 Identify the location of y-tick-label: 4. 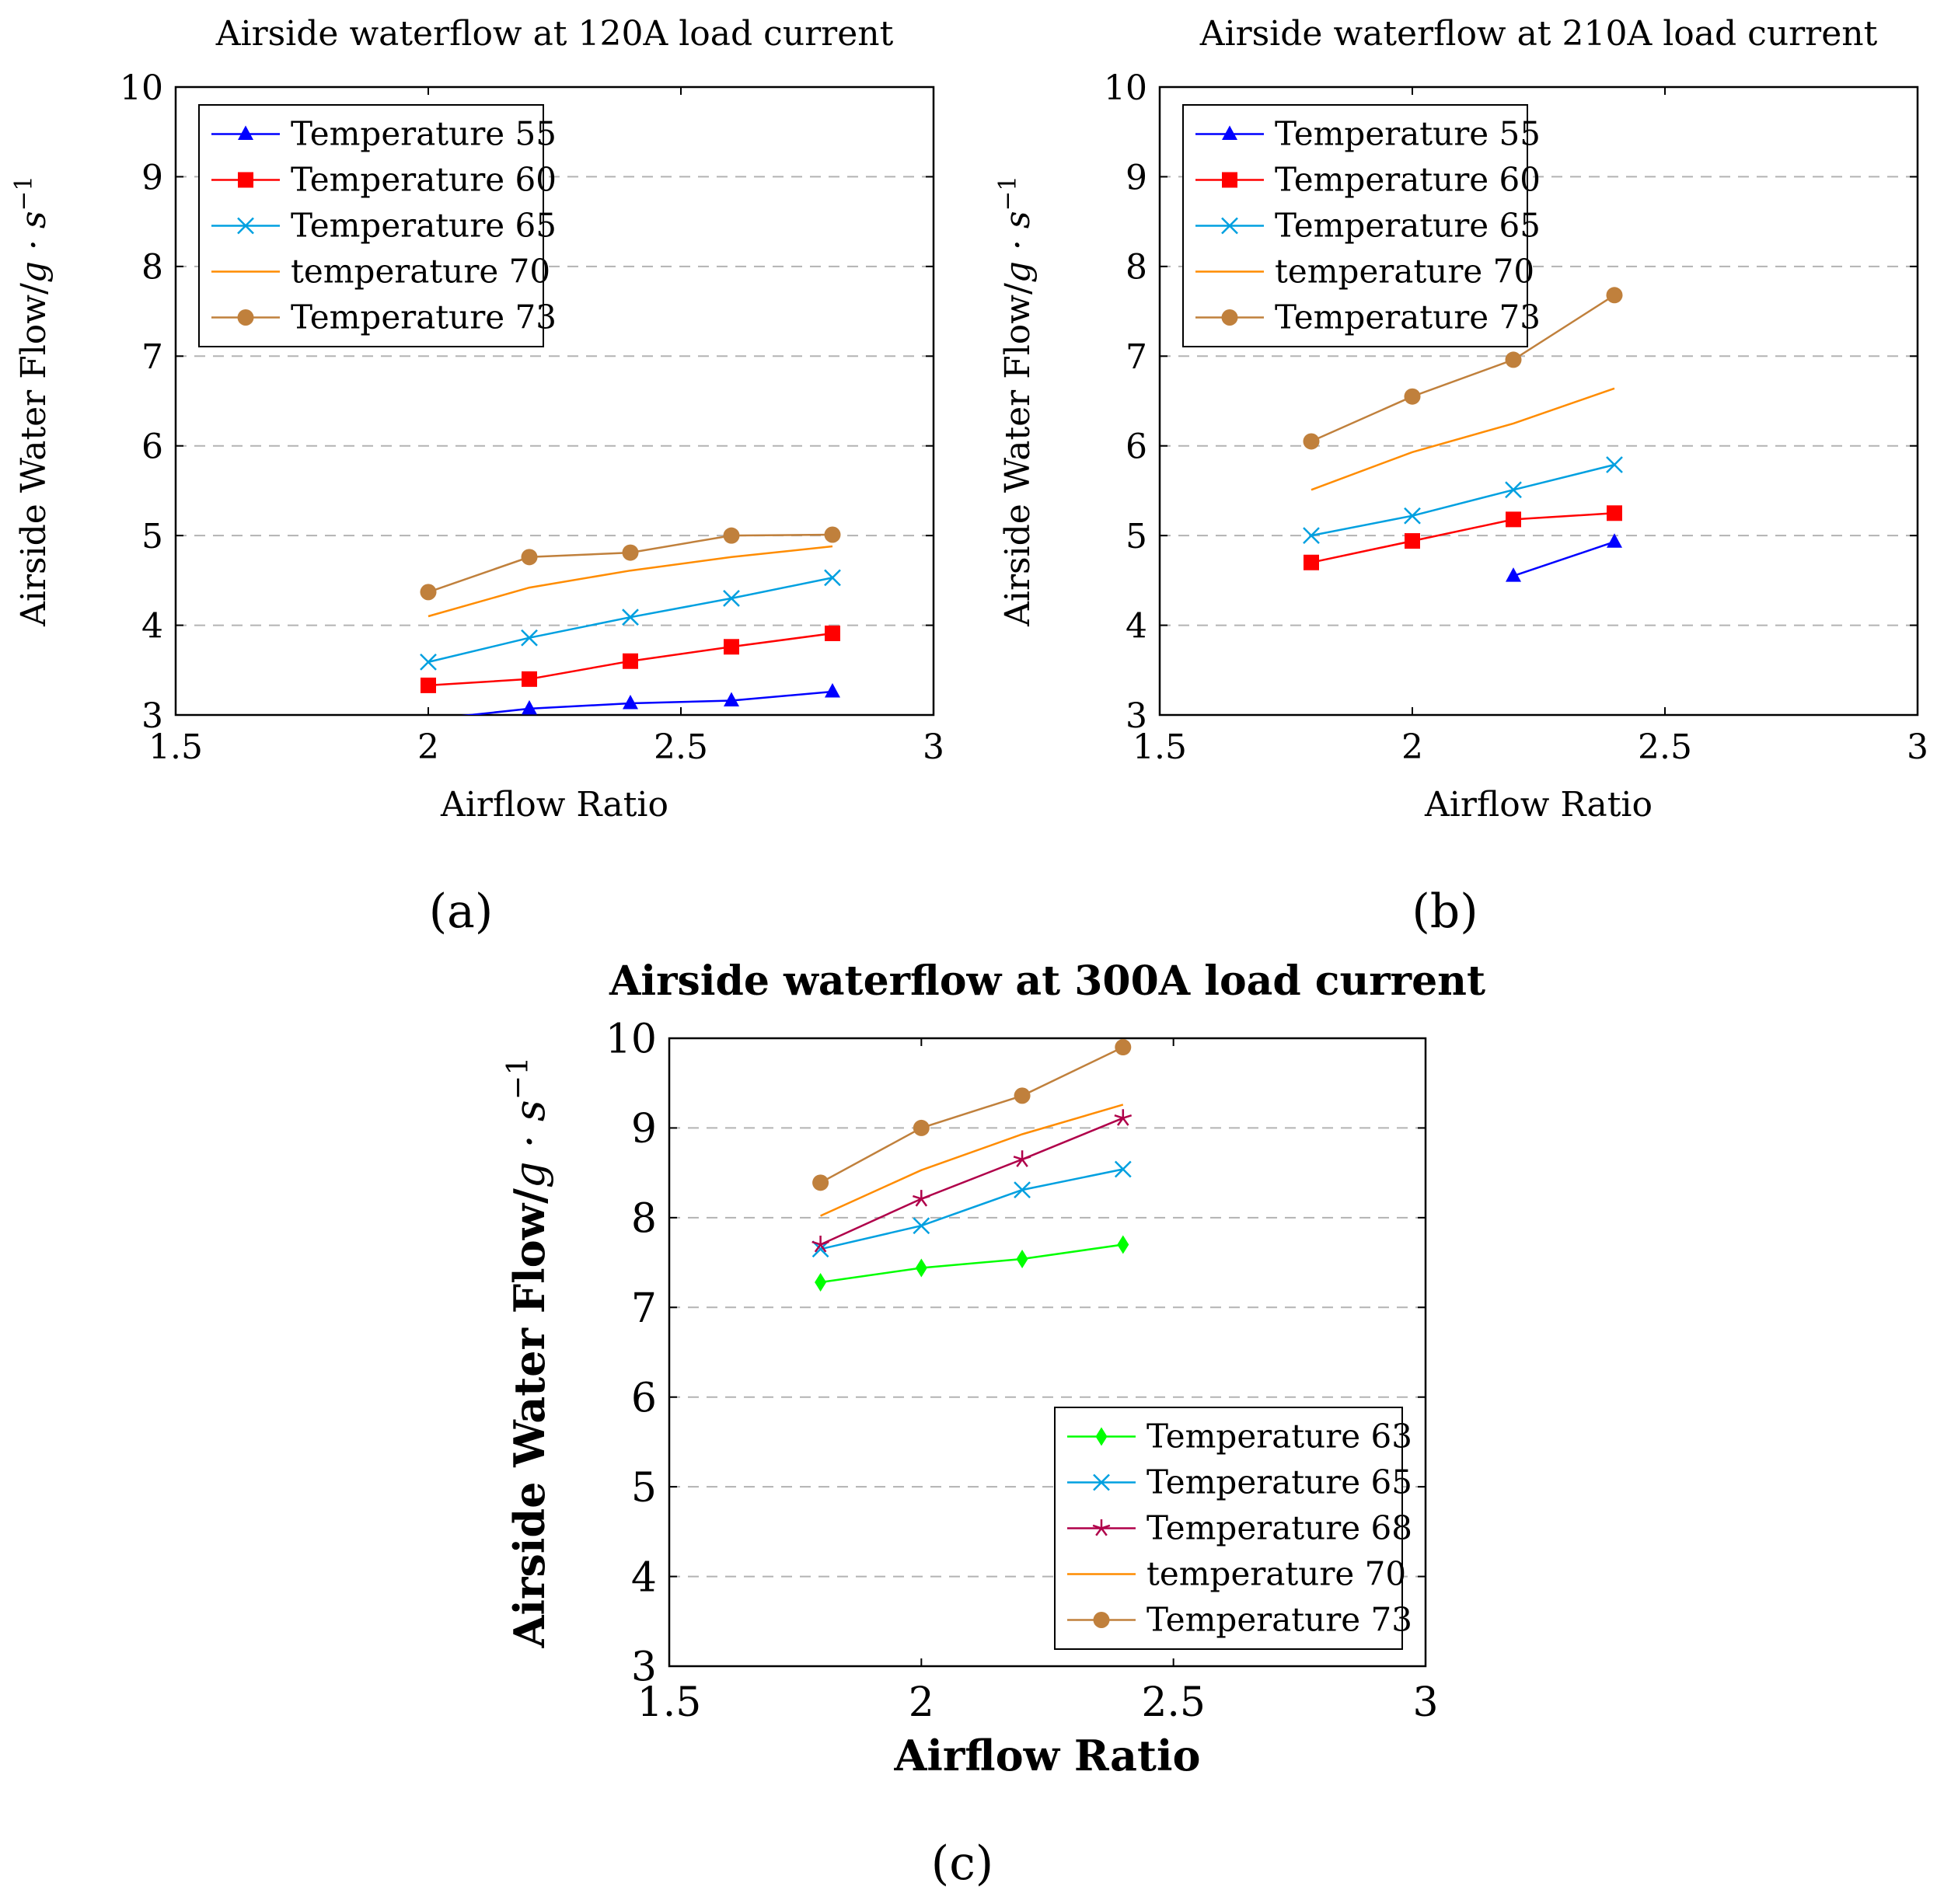
(644, 1578).